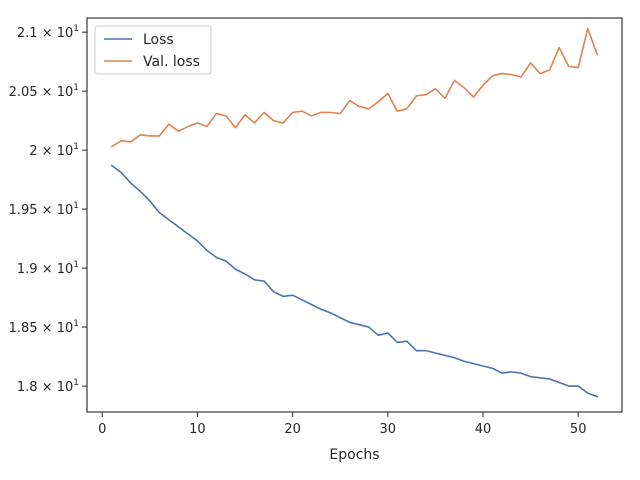 The height and width of the screenshot is (480, 640). Describe the element at coordinates (44, 327) in the screenshot. I see `y-tick-label: 1.85 × 10¹` at that location.